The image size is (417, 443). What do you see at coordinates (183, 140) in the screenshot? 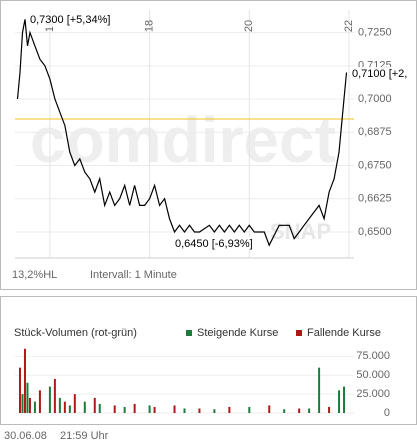
I see `watermark: comdirect` at bounding box center [183, 140].